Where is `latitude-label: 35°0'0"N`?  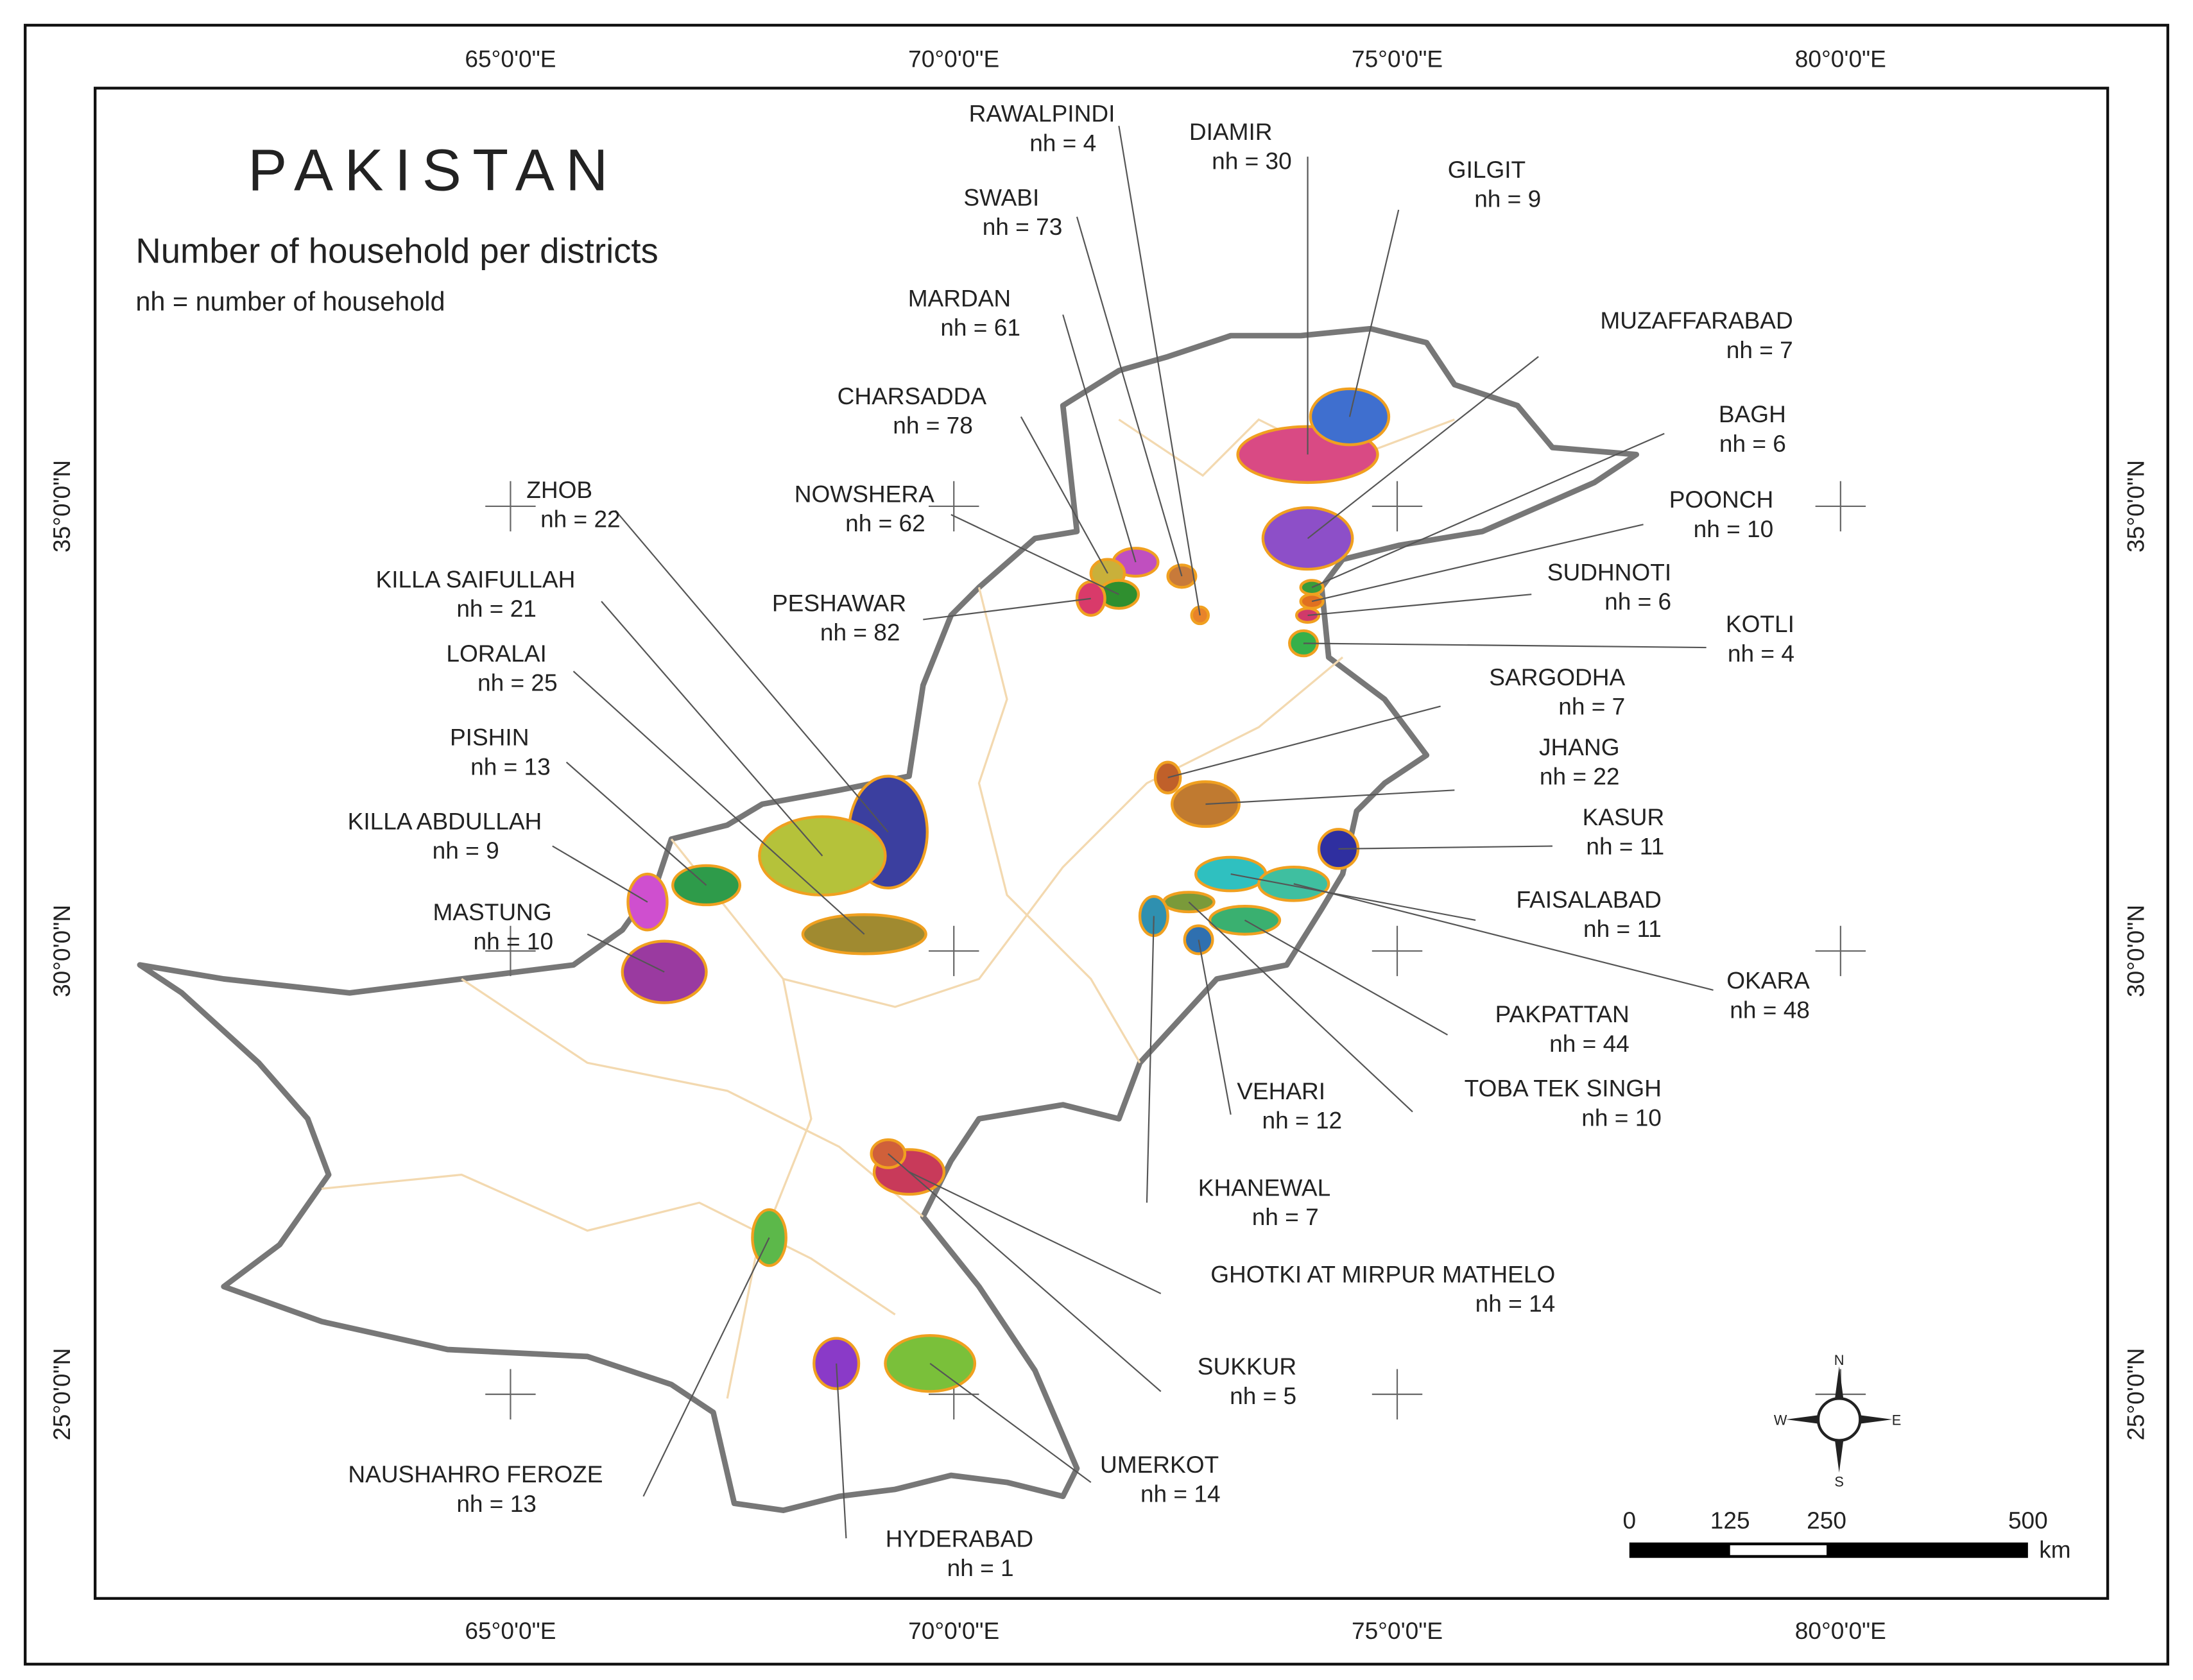 latitude-label: 35°0'0"N is located at coordinates (2135, 506).